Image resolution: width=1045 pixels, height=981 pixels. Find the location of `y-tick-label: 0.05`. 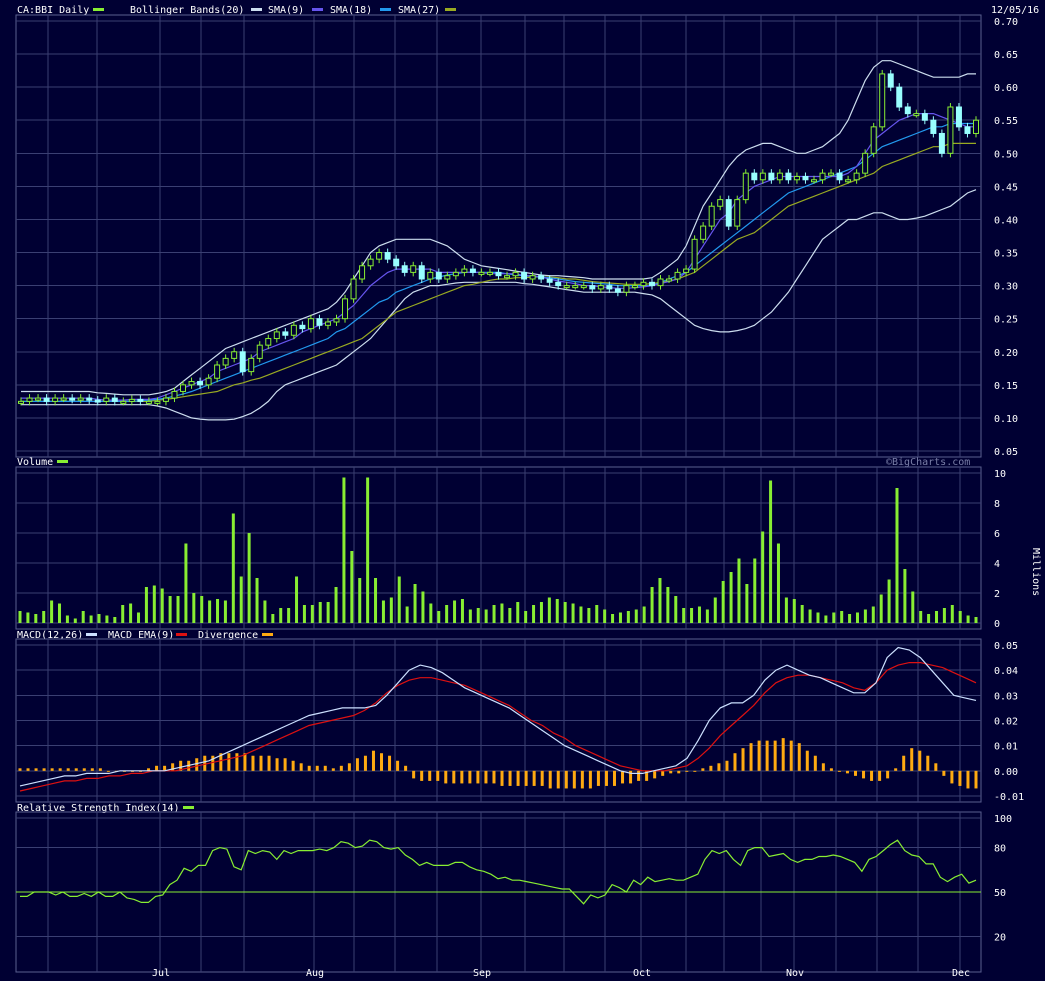

y-tick-label: 0.05 is located at coordinates (1006, 452).